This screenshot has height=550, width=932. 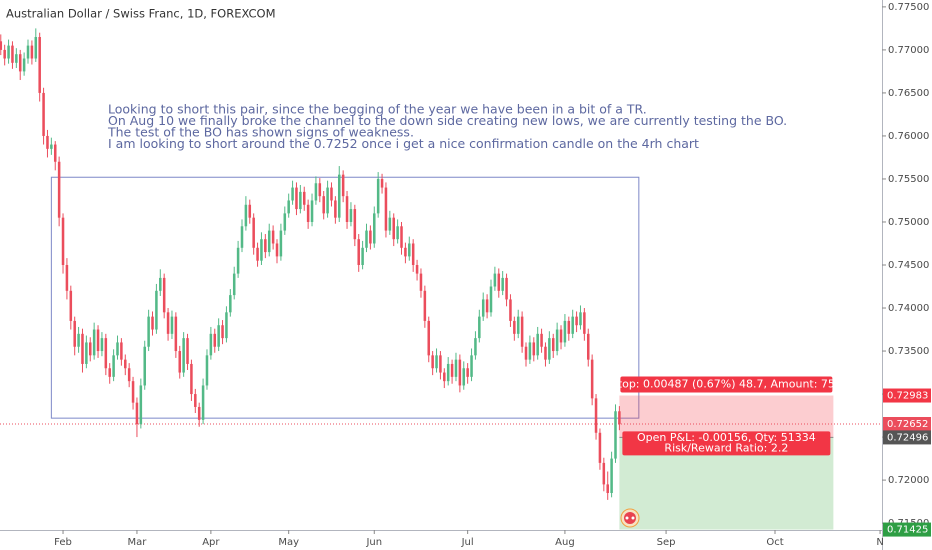 I want to click on y-tick-label: 0.76000, so click(x=908, y=136).